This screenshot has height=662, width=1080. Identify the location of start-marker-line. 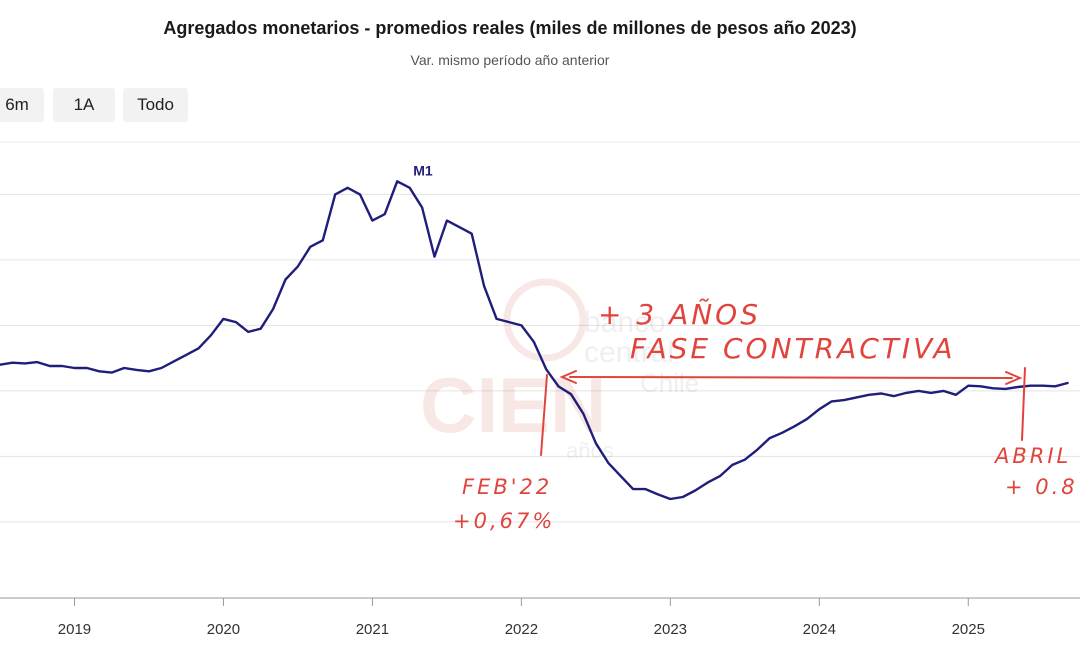
(544, 415).